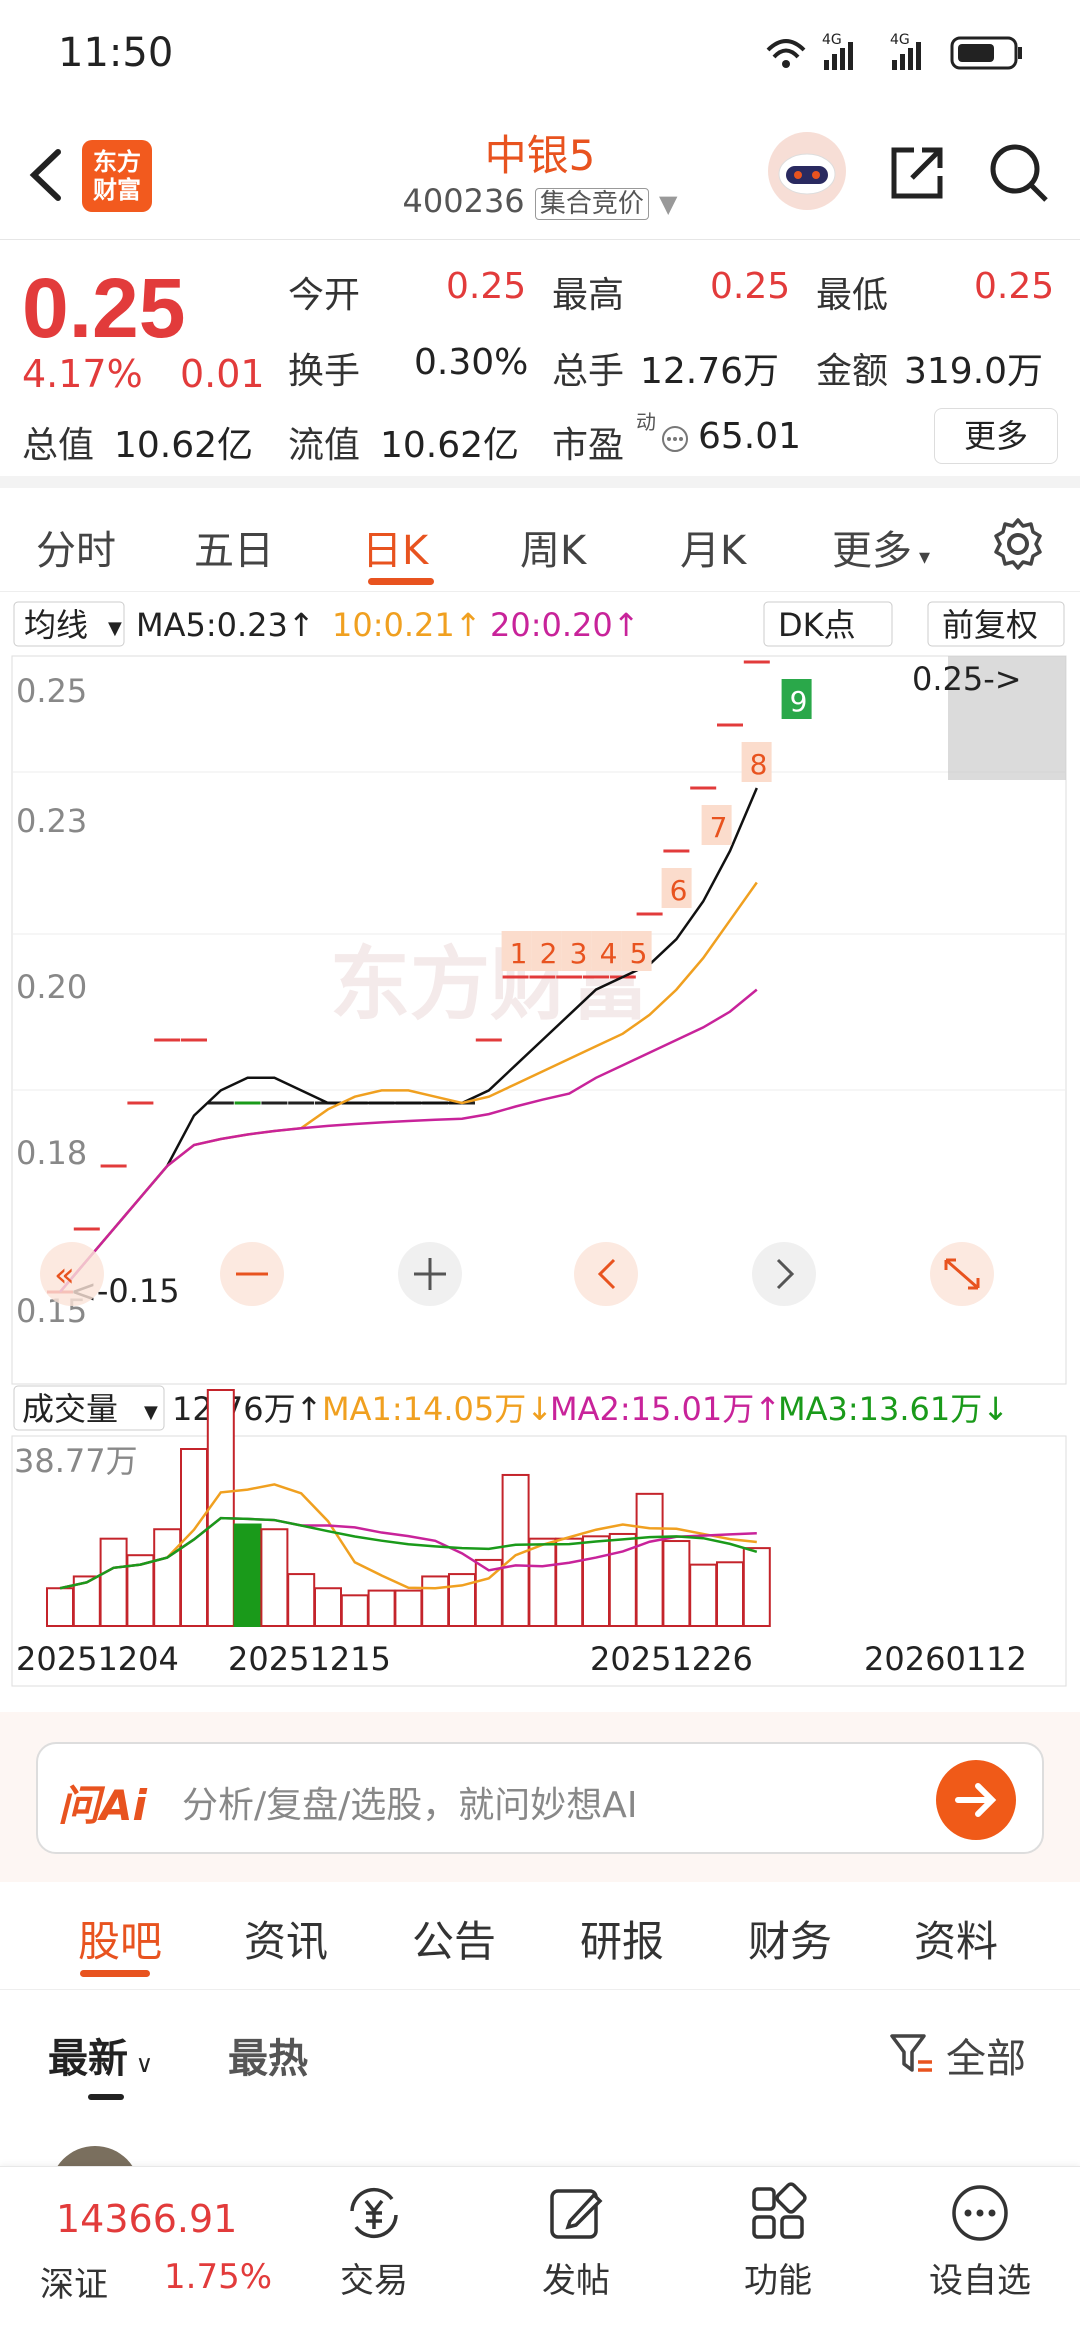 This screenshot has height=2340, width=1080. What do you see at coordinates (980, 2281) in the screenshot?
I see `nav-add-watchlist-label: 设自选` at bounding box center [980, 2281].